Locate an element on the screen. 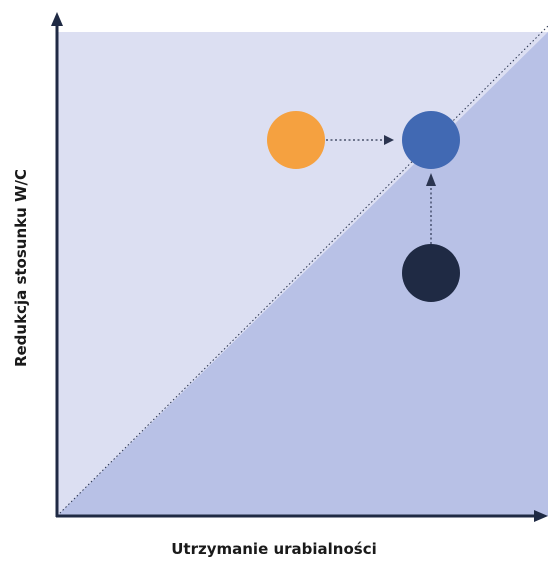 This screenshot has height=563, width=548. orange-point is located at coordinates (296, 140).